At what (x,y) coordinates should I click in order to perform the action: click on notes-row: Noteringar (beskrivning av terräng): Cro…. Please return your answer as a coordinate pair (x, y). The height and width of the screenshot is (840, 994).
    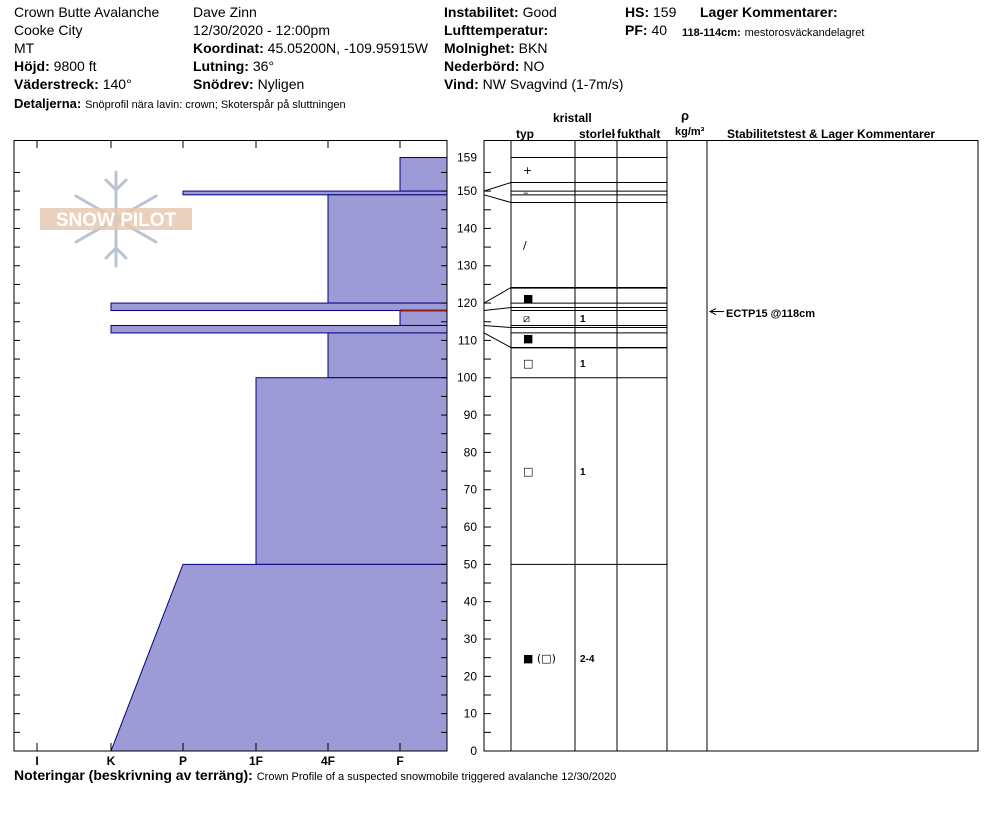
    Looking at the image, I should click on (315, 776).